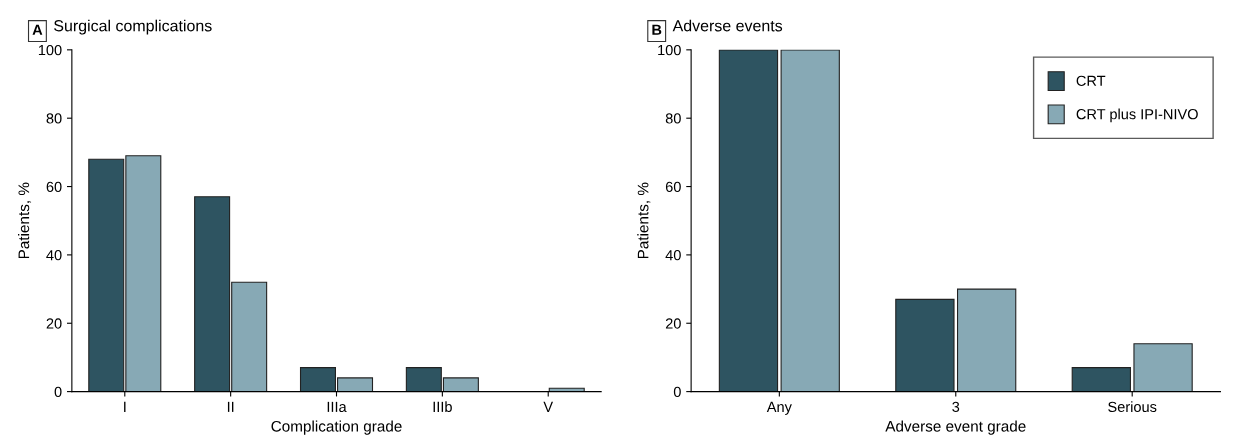 The height and width of the screenshot is (445, 1239). What do you see at coordinates (779, 408) in the screenshot?
I see `x-tick-label: Any` at bounding box center [779, 408].